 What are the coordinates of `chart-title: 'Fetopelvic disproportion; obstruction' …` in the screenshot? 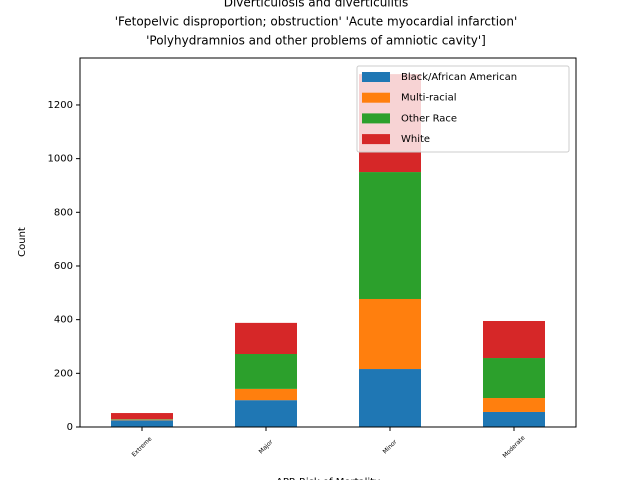 It's located at (316, 22).